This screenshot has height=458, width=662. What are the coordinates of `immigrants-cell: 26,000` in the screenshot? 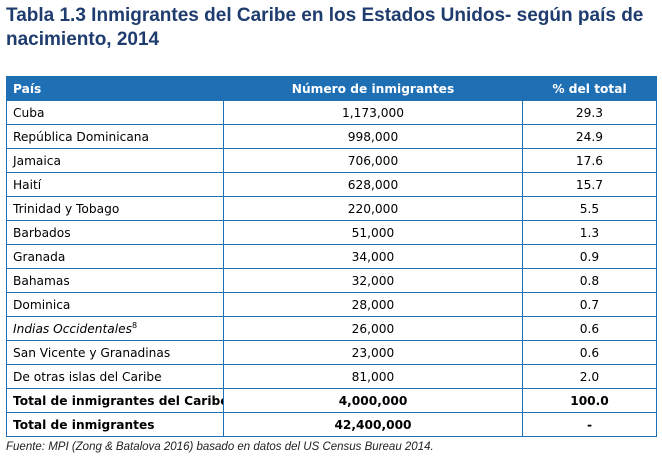 It's located at (373, 328).